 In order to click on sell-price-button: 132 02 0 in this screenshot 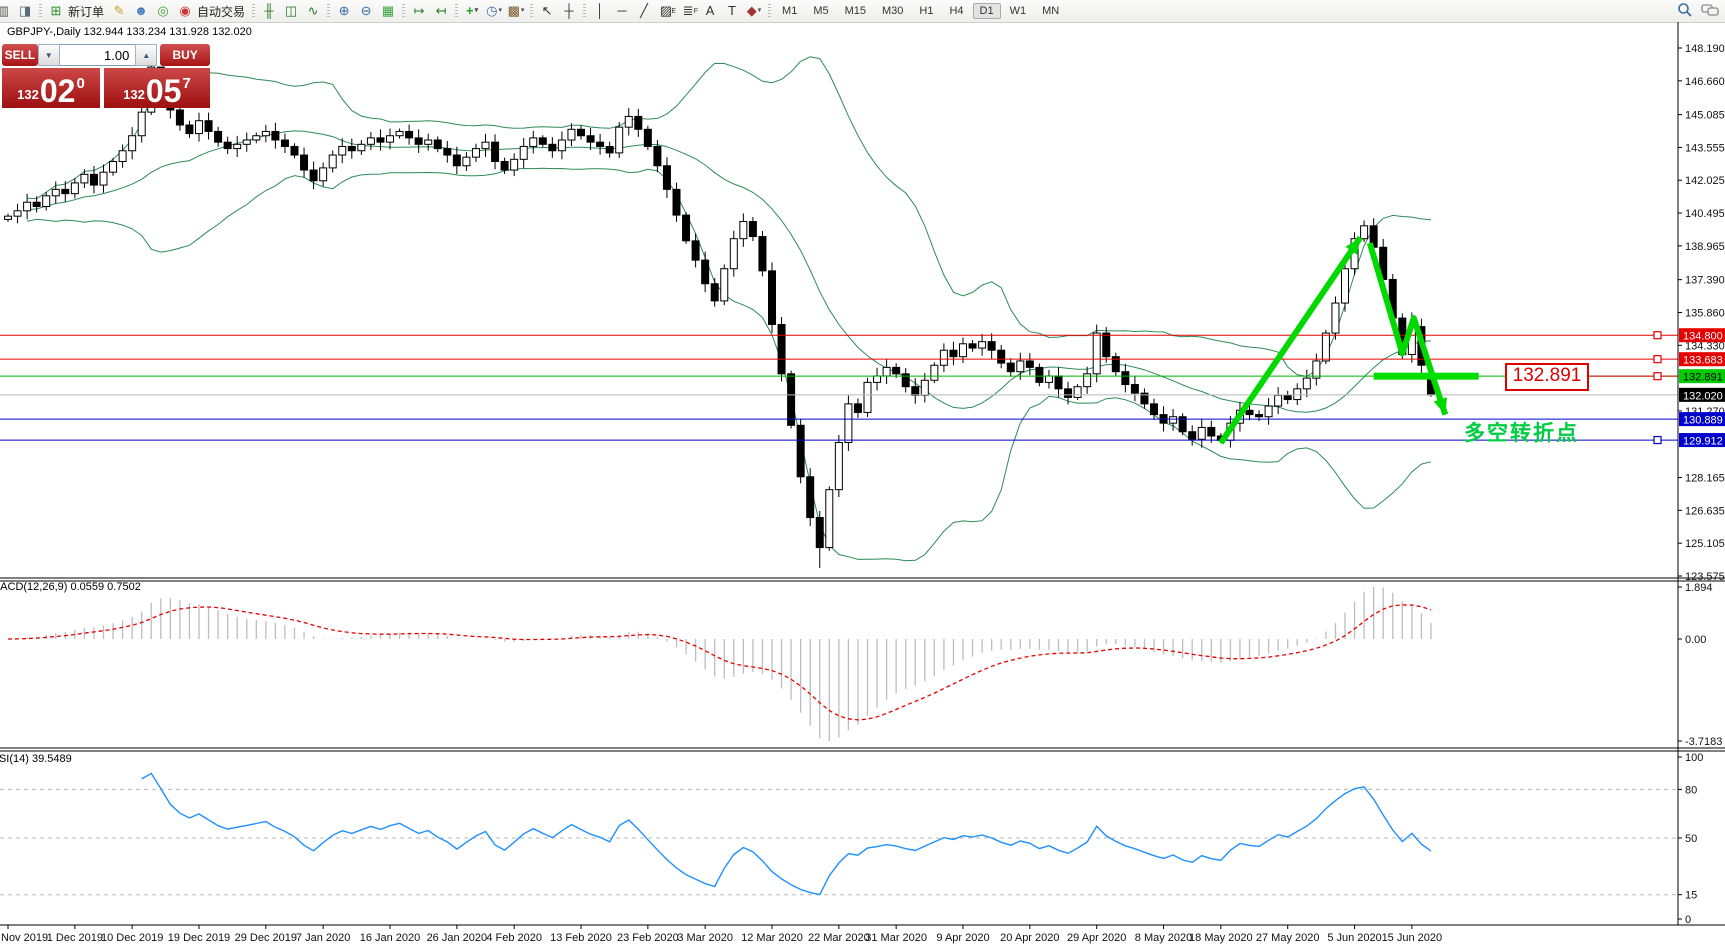, I will do `click(51, 88)`.